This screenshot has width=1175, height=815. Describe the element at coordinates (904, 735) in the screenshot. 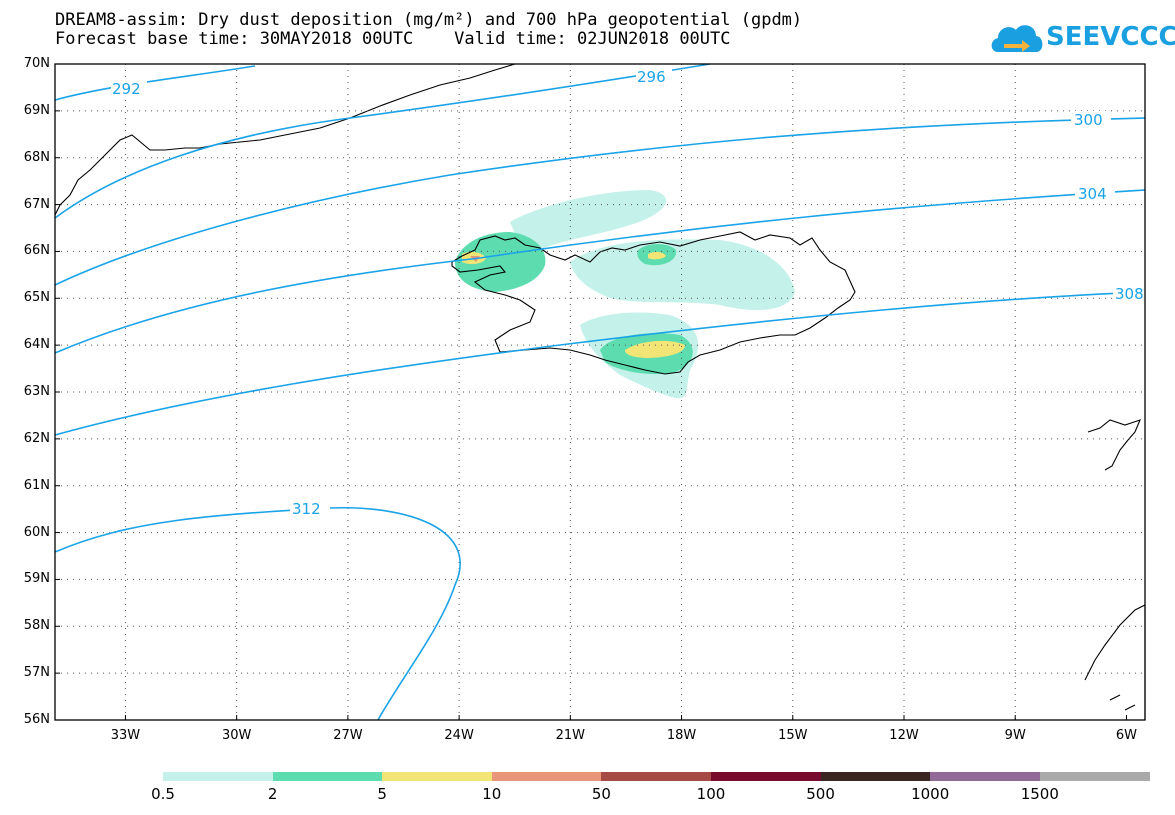

I see `lon-label: 12W` at that location.